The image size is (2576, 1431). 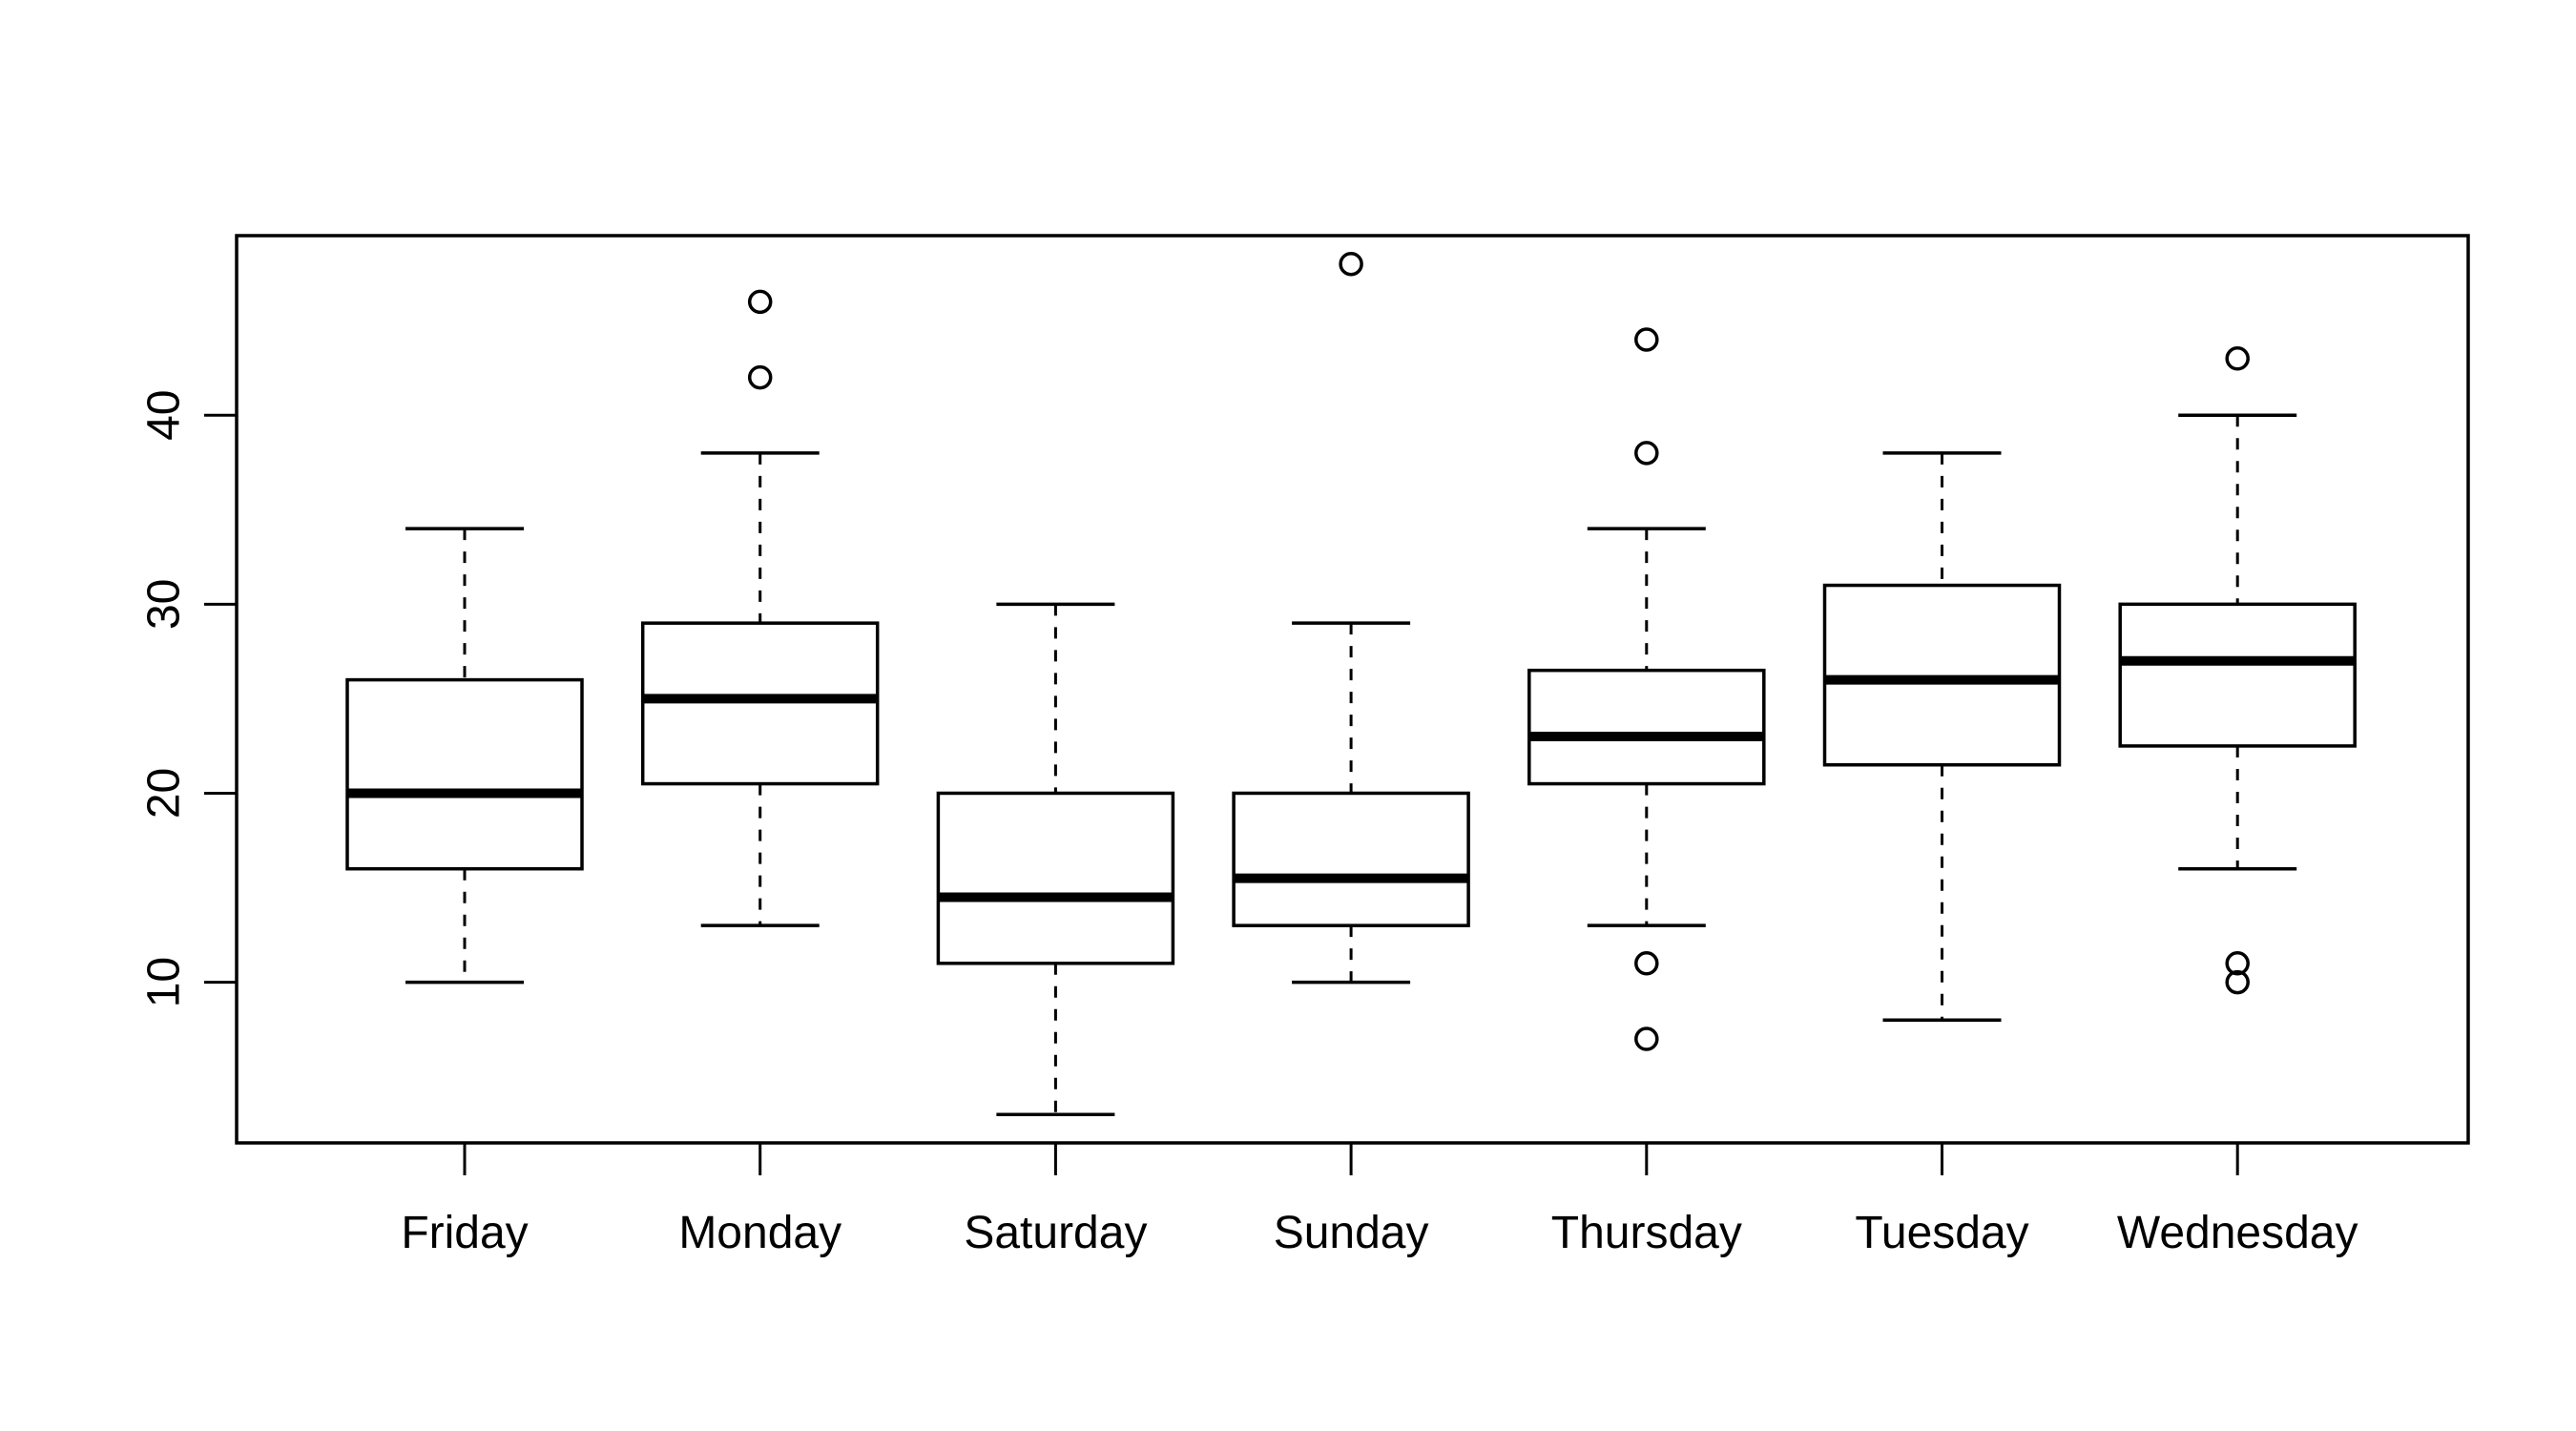 I want to click on y-tick-label: 40, so click(x=164, y=415).